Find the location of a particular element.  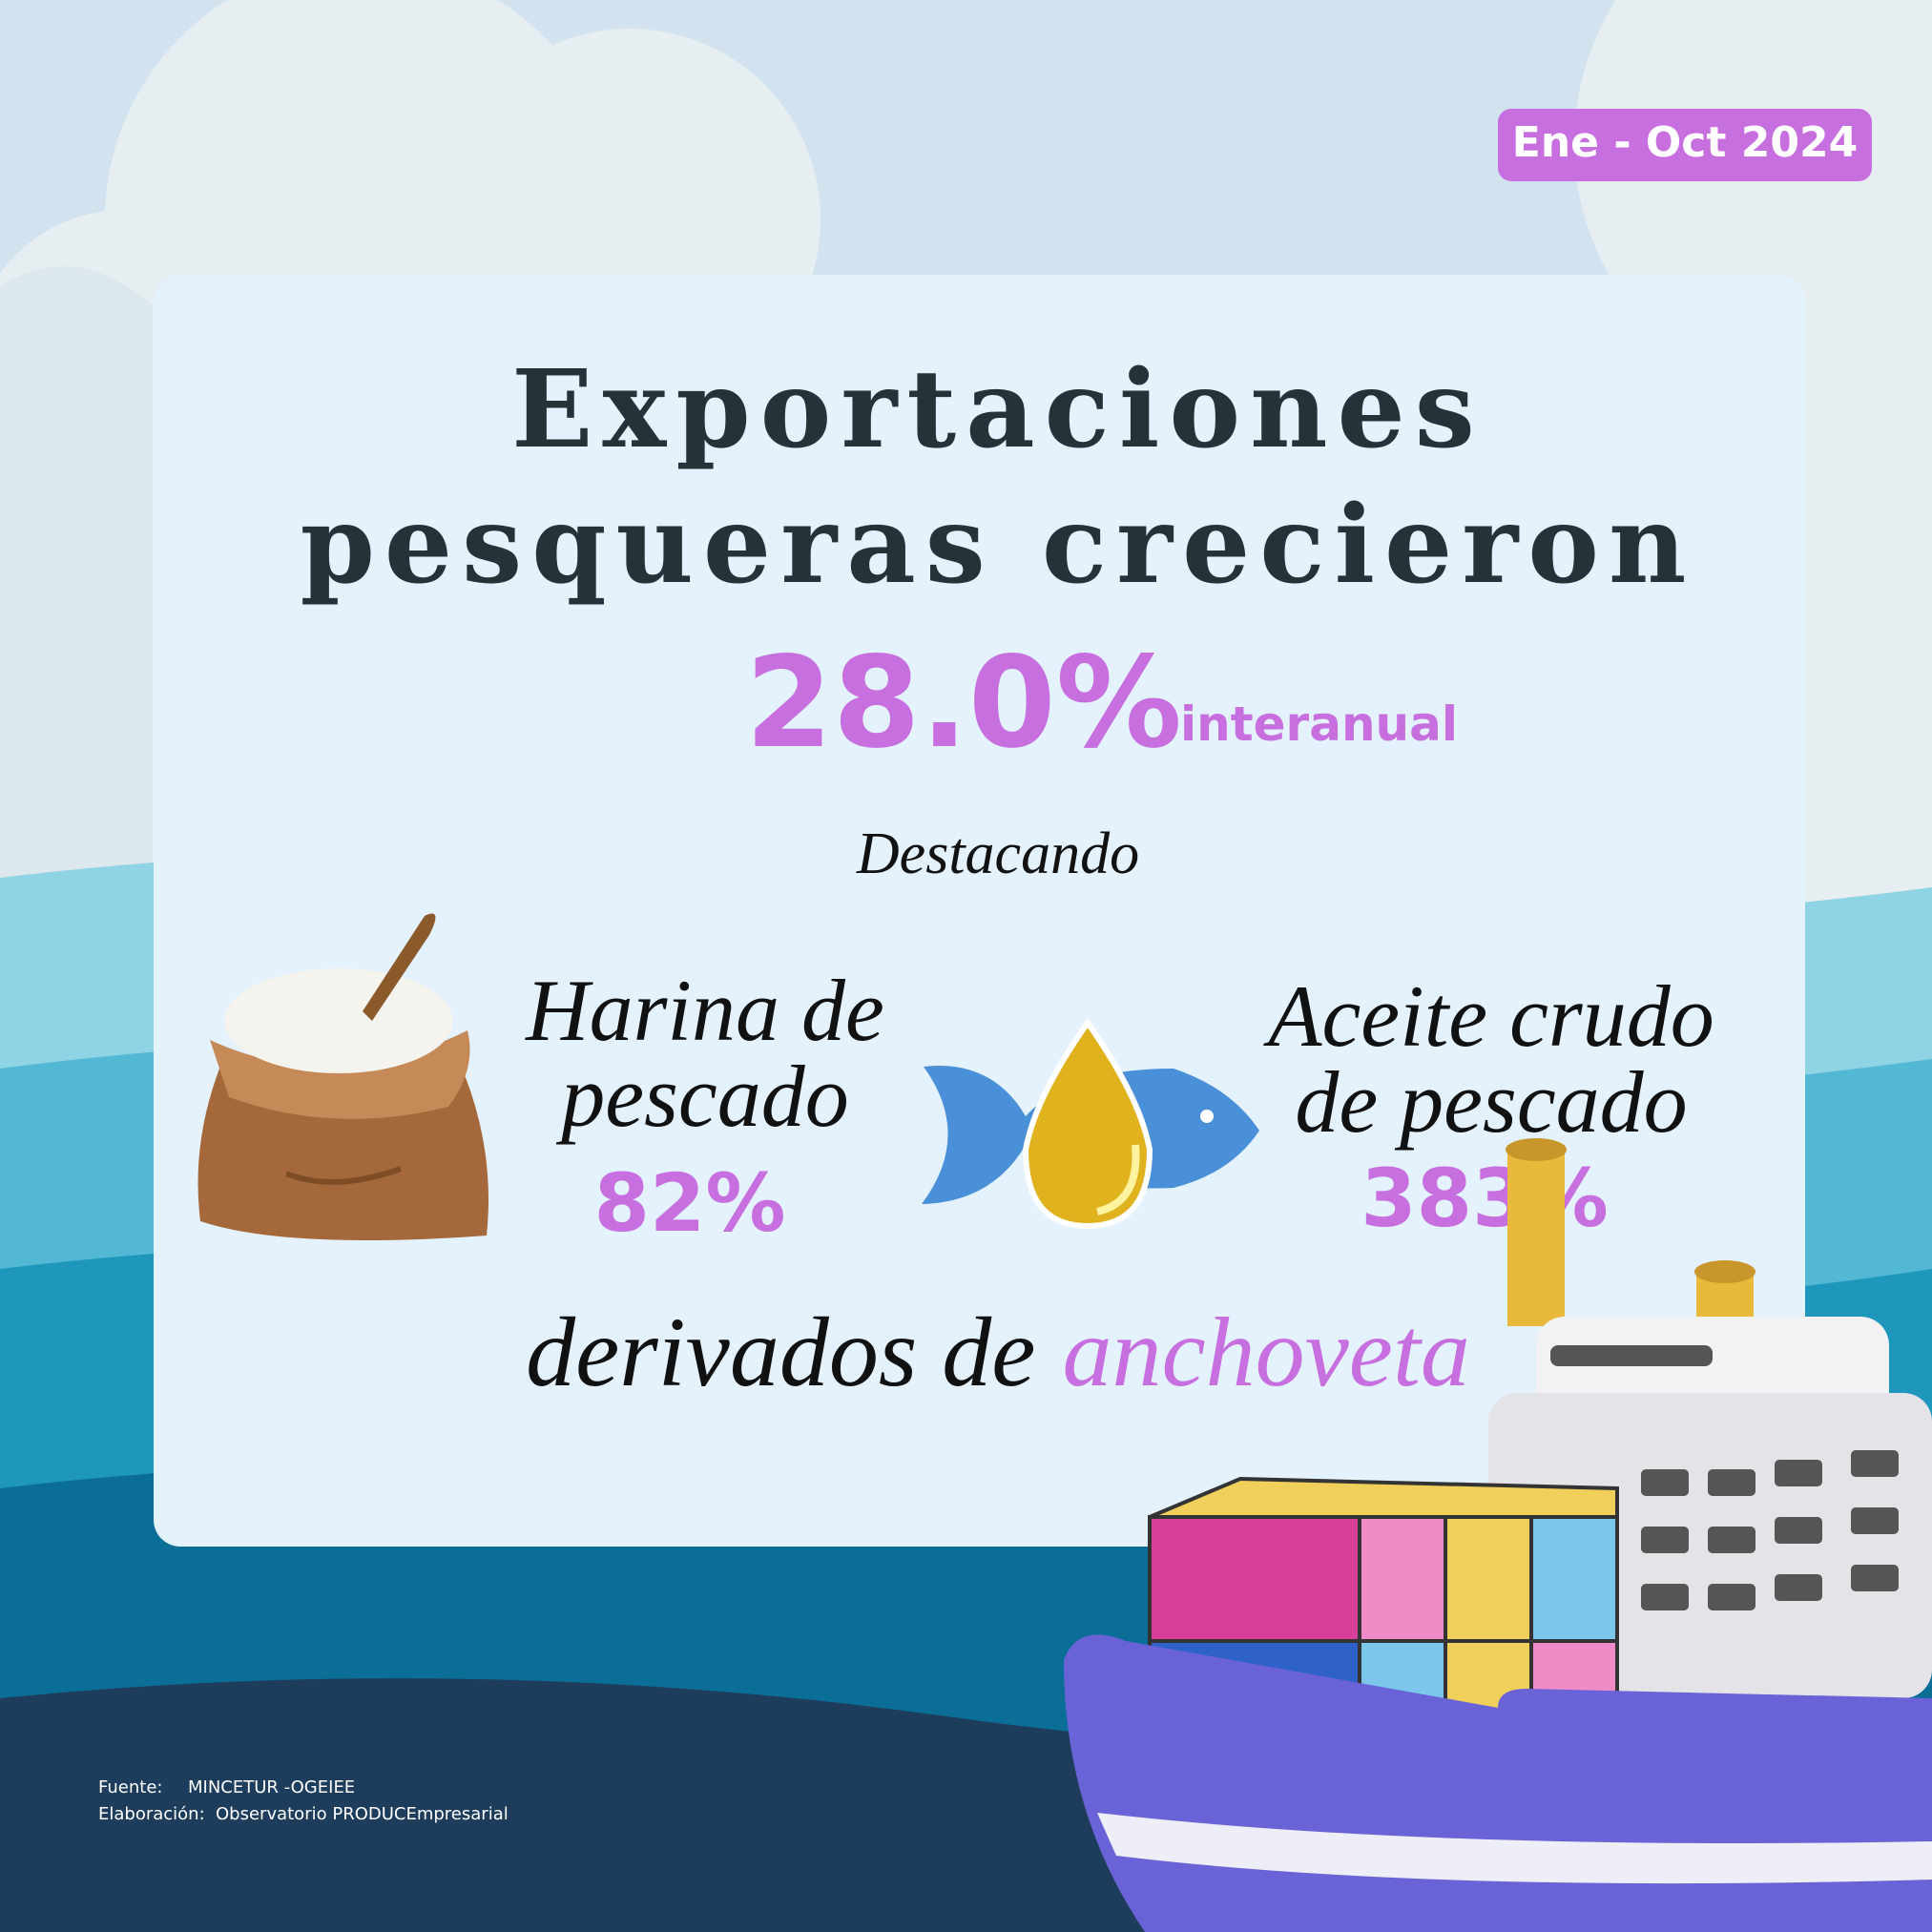

product-growth: 82% is located at coordinates (689, 1203).